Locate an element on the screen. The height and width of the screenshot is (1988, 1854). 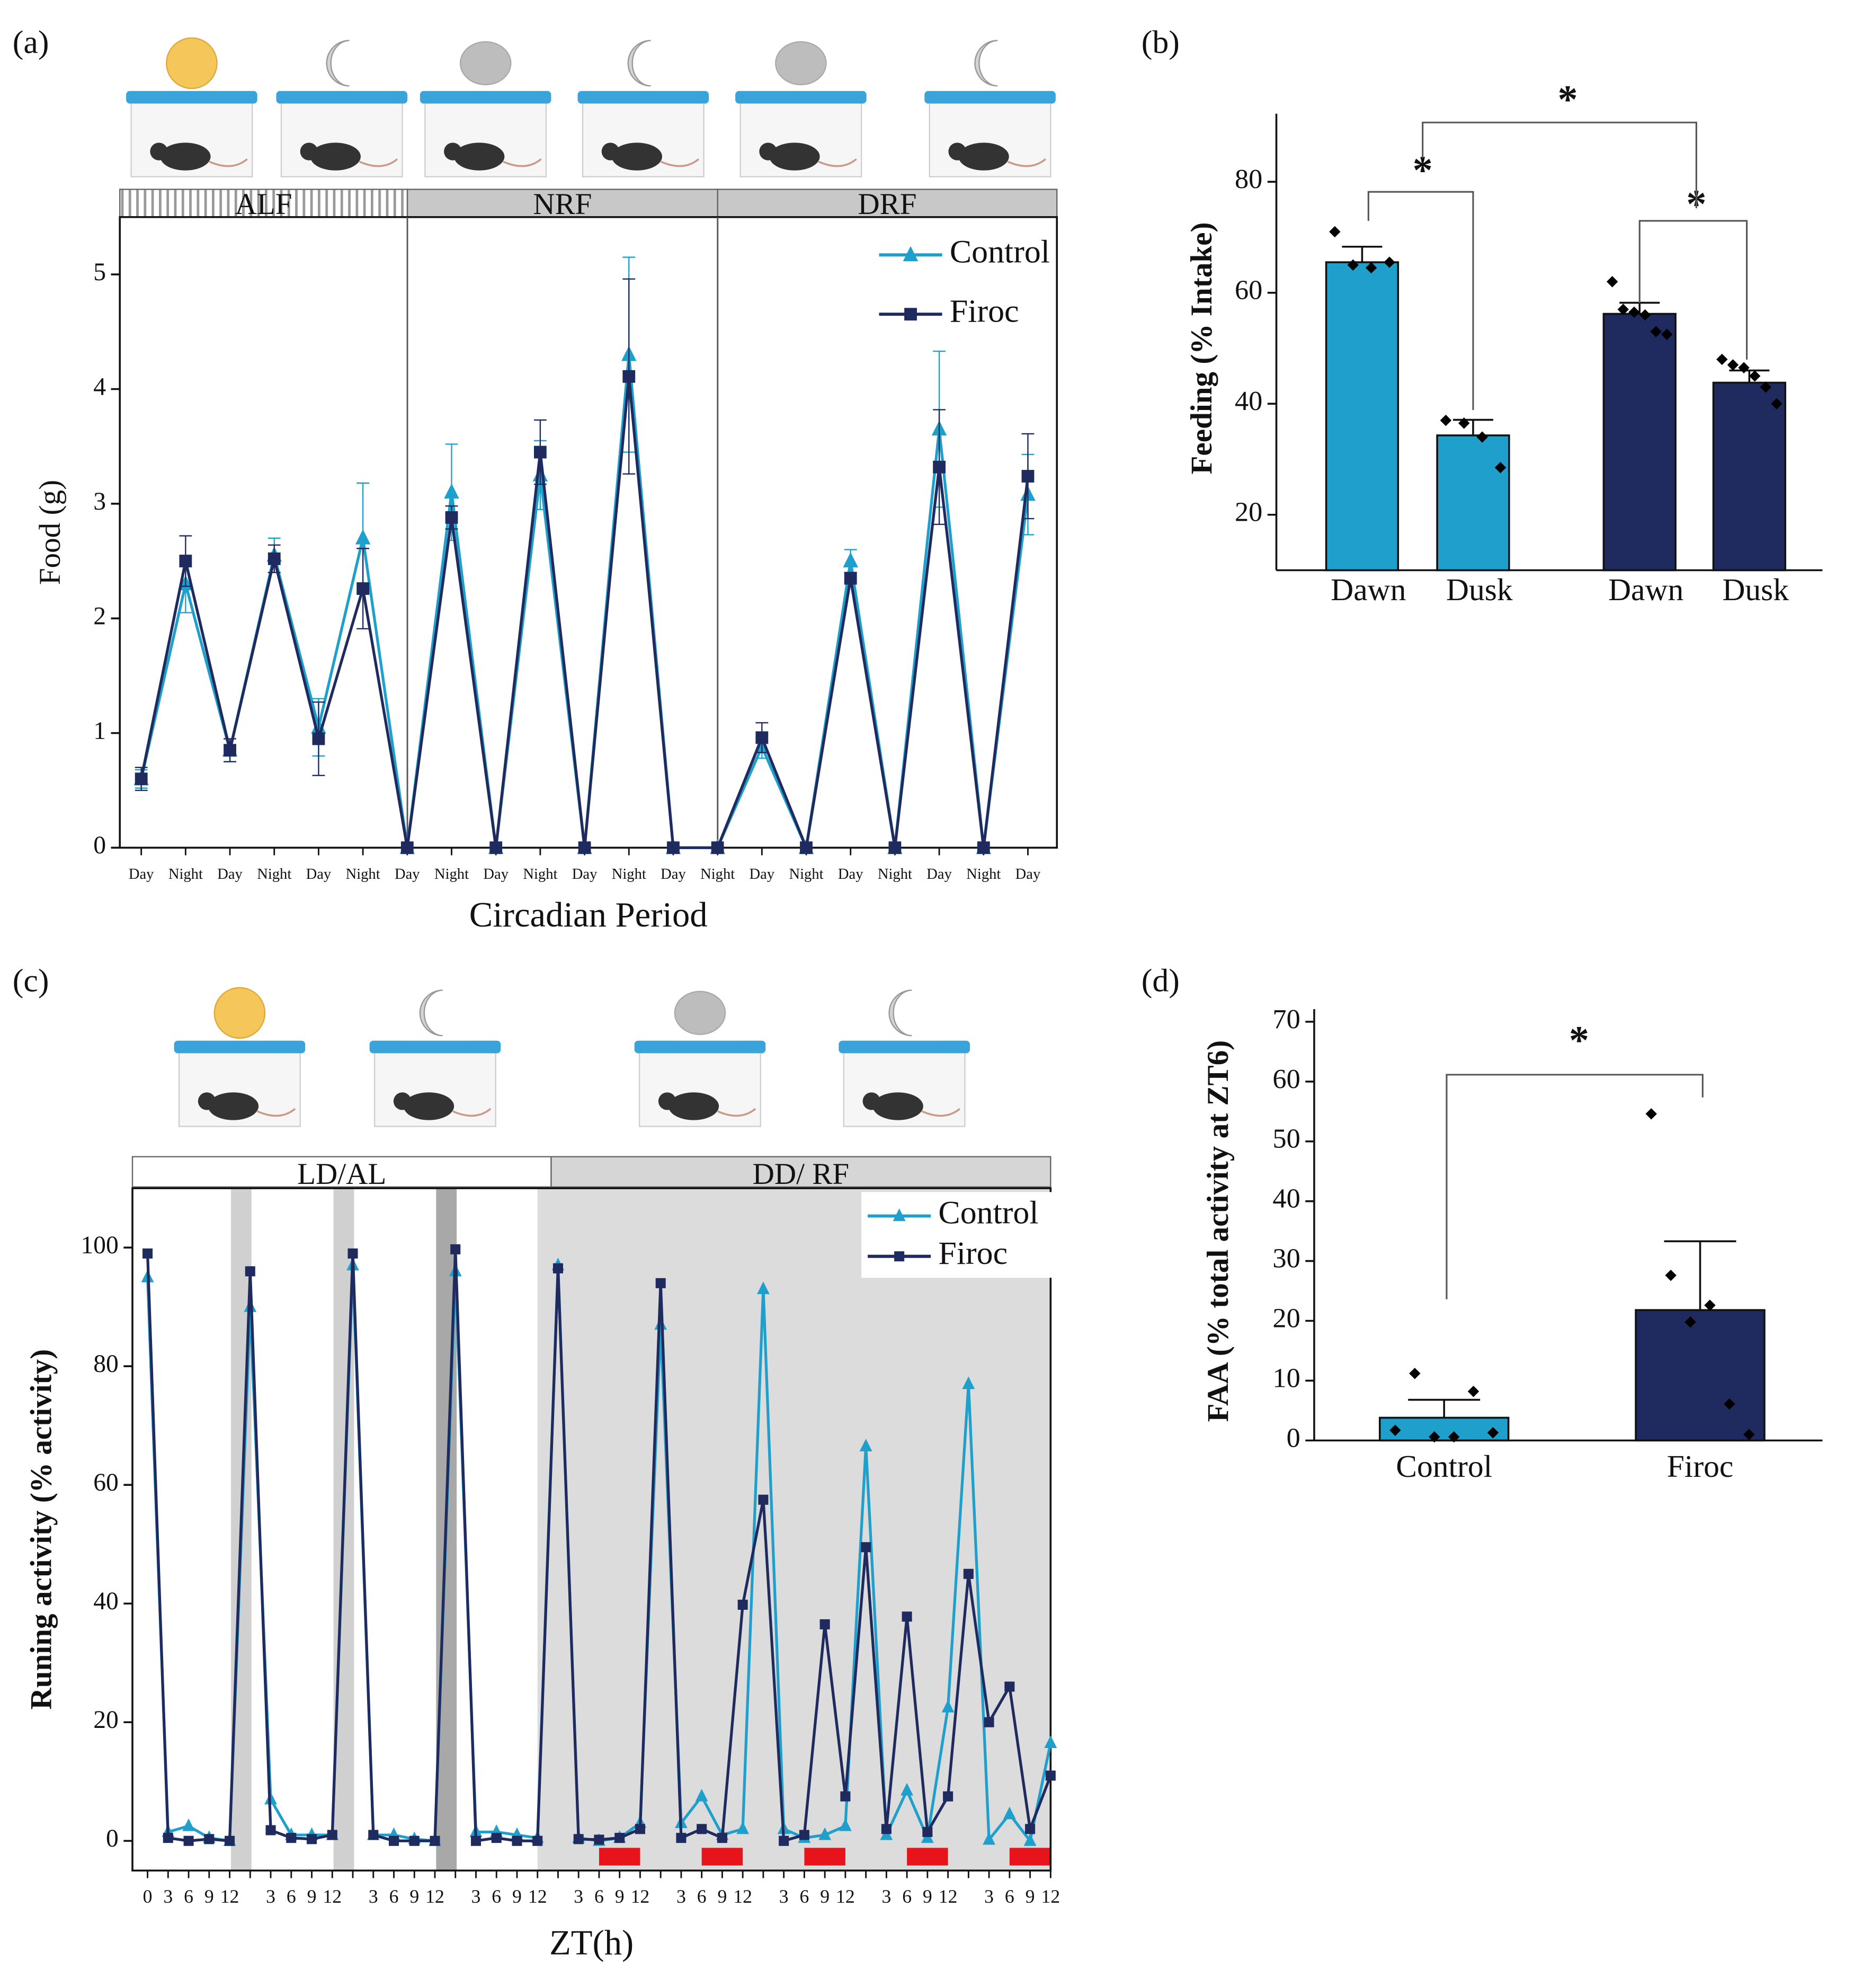
legend-box is located at coordinates (957, 1235).